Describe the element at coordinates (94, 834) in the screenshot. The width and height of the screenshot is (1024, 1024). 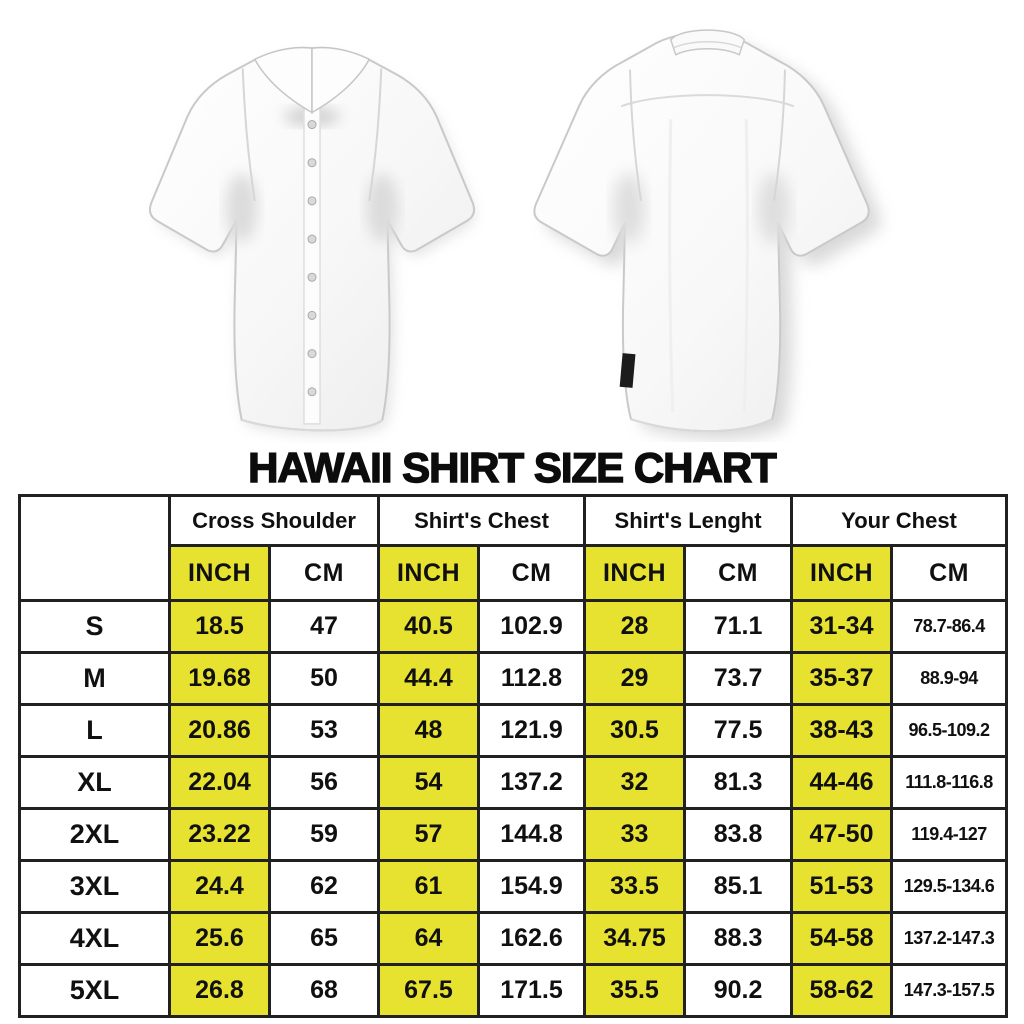
I see `size-cell: 2XL` at that location.